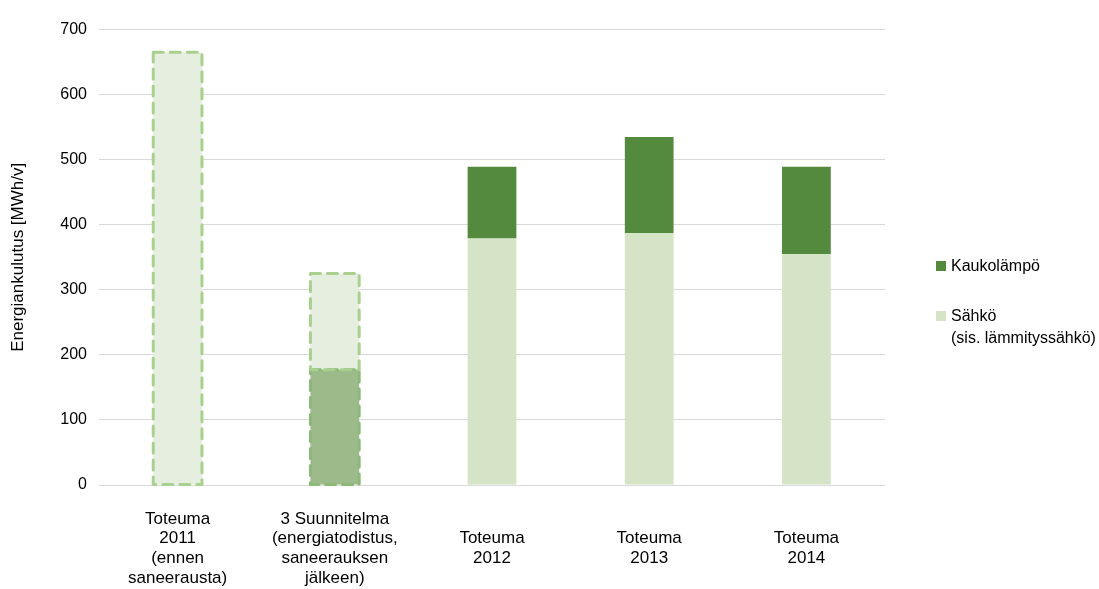 The height and width of the screenshot is (589, 1099). Describe the element at coordinates (1023, 327) in the screenshot. I see `legend-label: Sähkö (sis. lämmityssähkö)` at that location.